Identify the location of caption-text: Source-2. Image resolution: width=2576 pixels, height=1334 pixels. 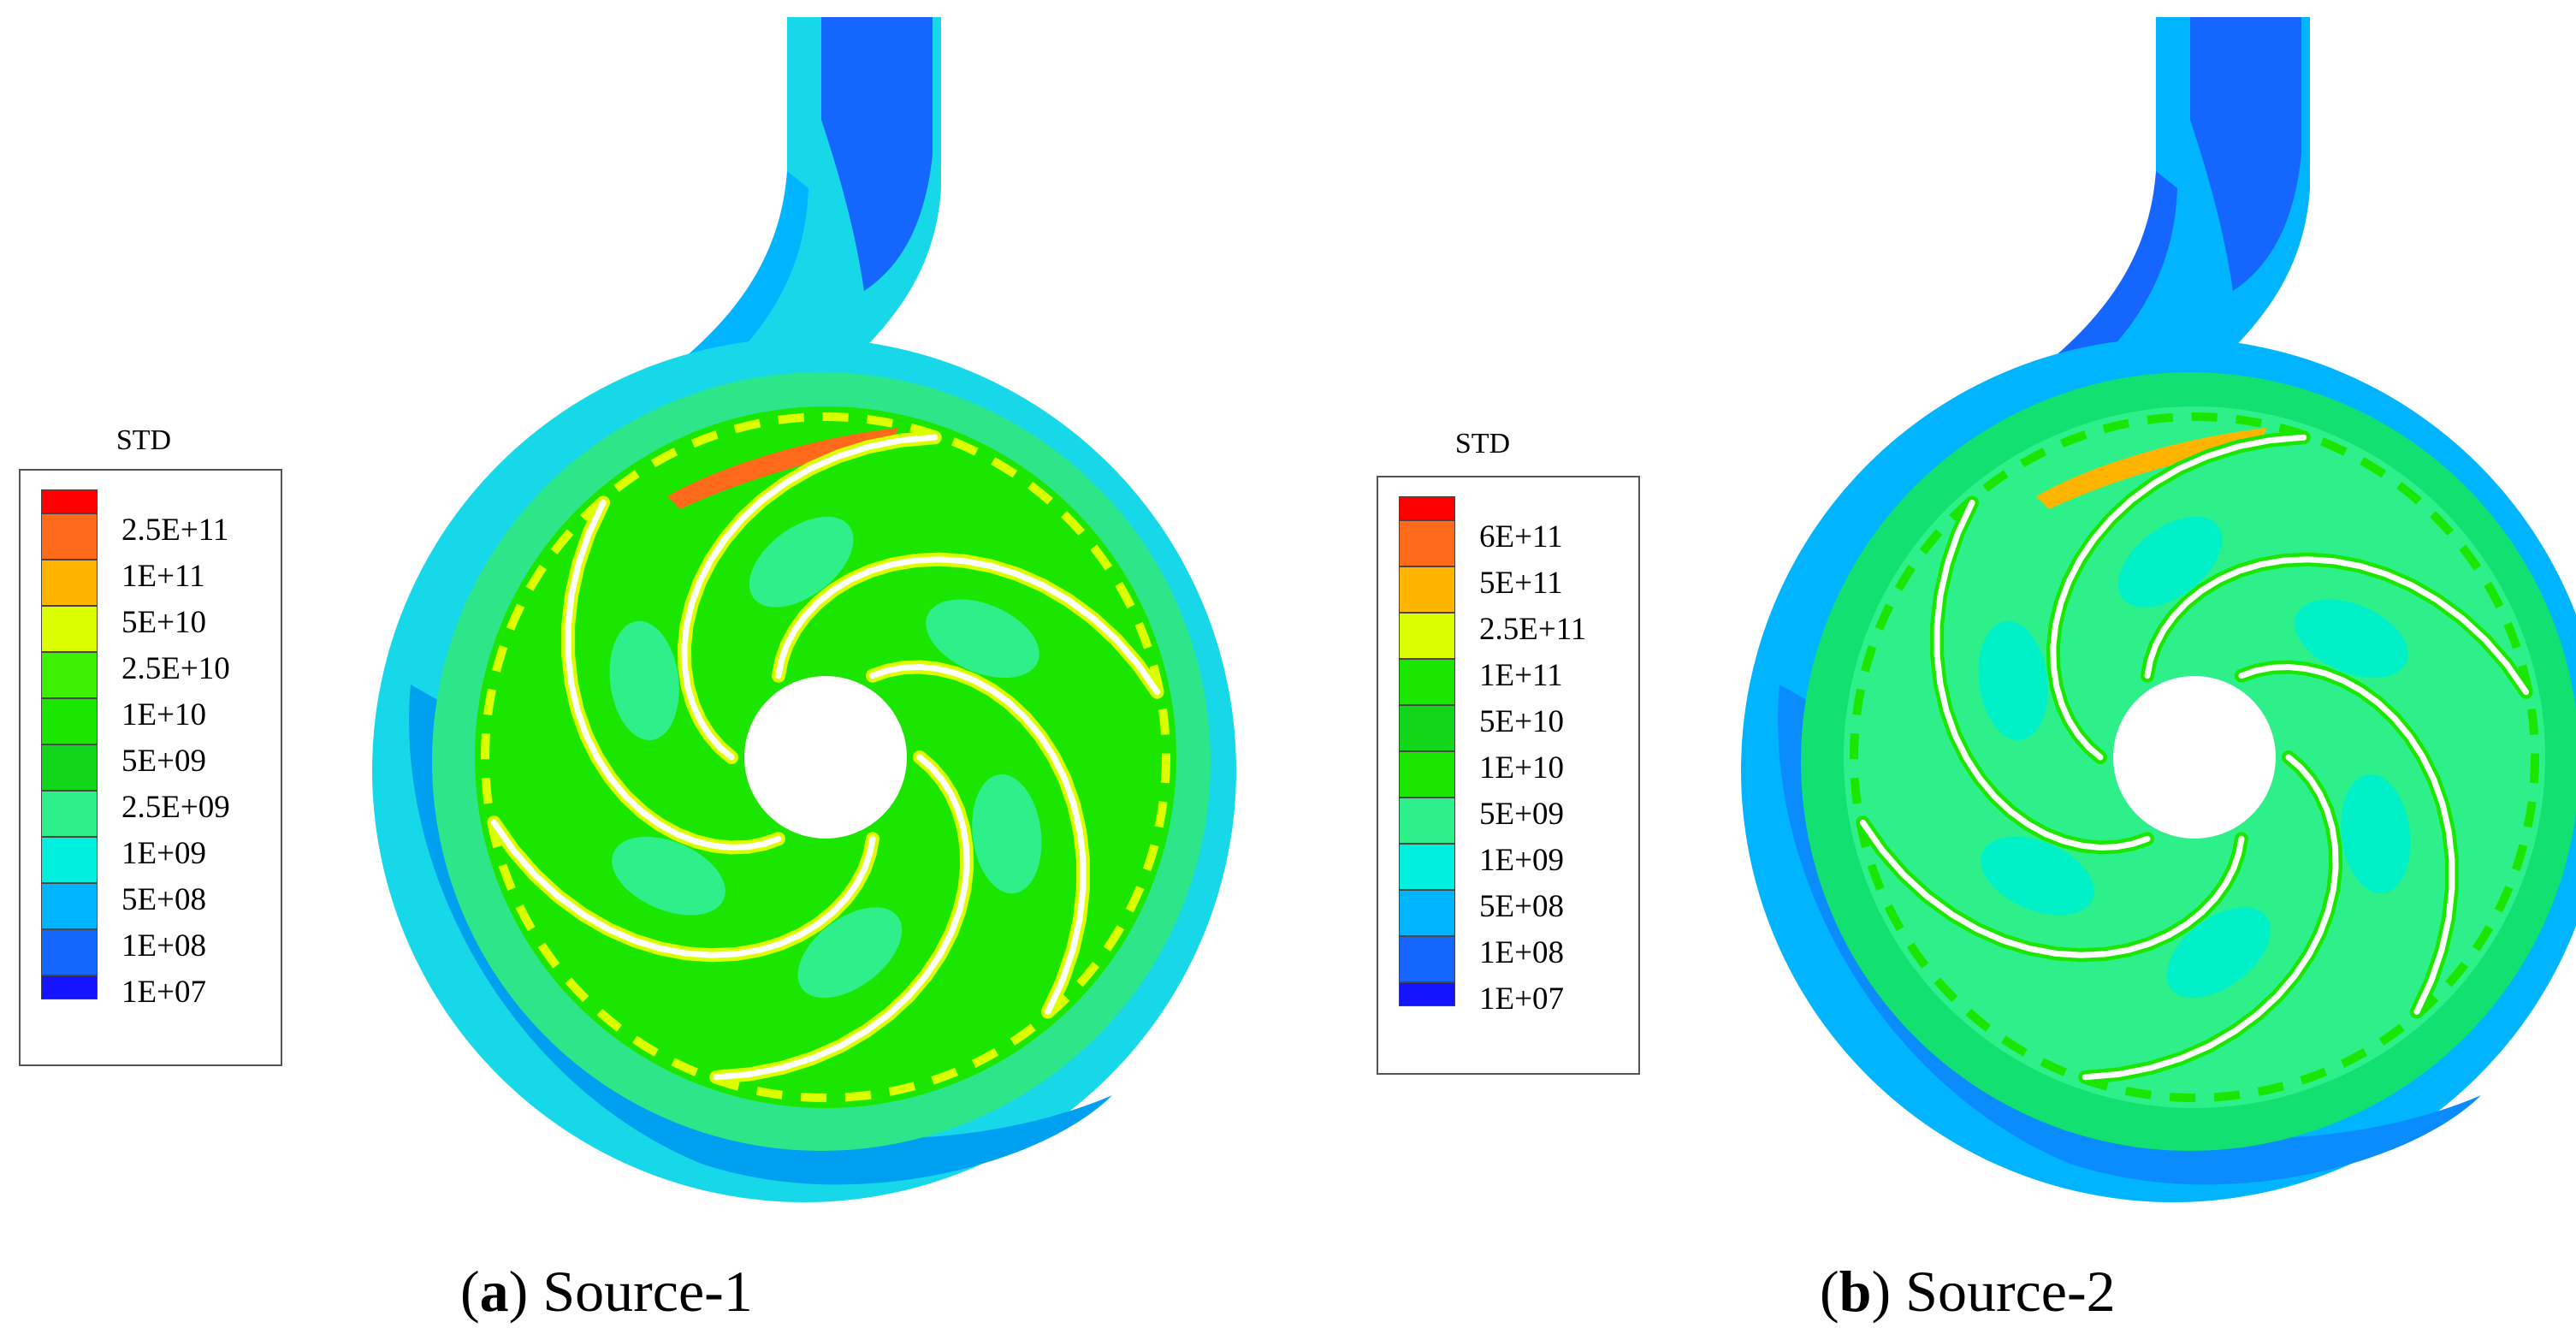
(2010, 1291).